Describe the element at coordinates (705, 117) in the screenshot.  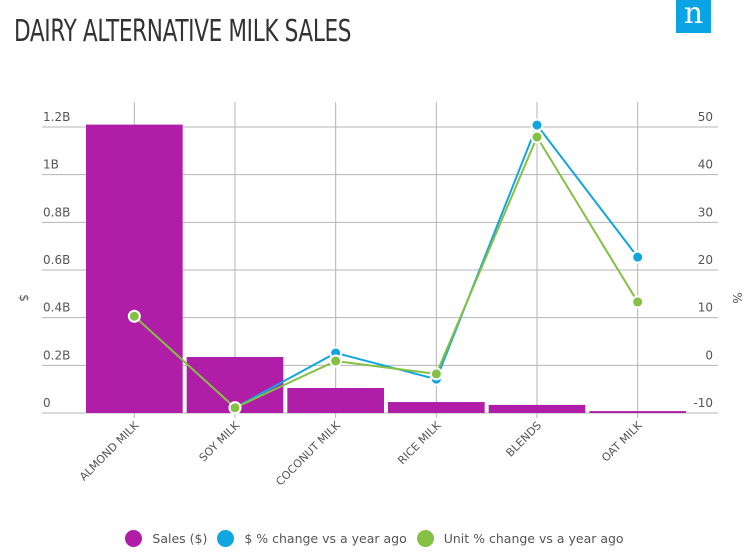
I see `y2-tick-label: 50` at that location.